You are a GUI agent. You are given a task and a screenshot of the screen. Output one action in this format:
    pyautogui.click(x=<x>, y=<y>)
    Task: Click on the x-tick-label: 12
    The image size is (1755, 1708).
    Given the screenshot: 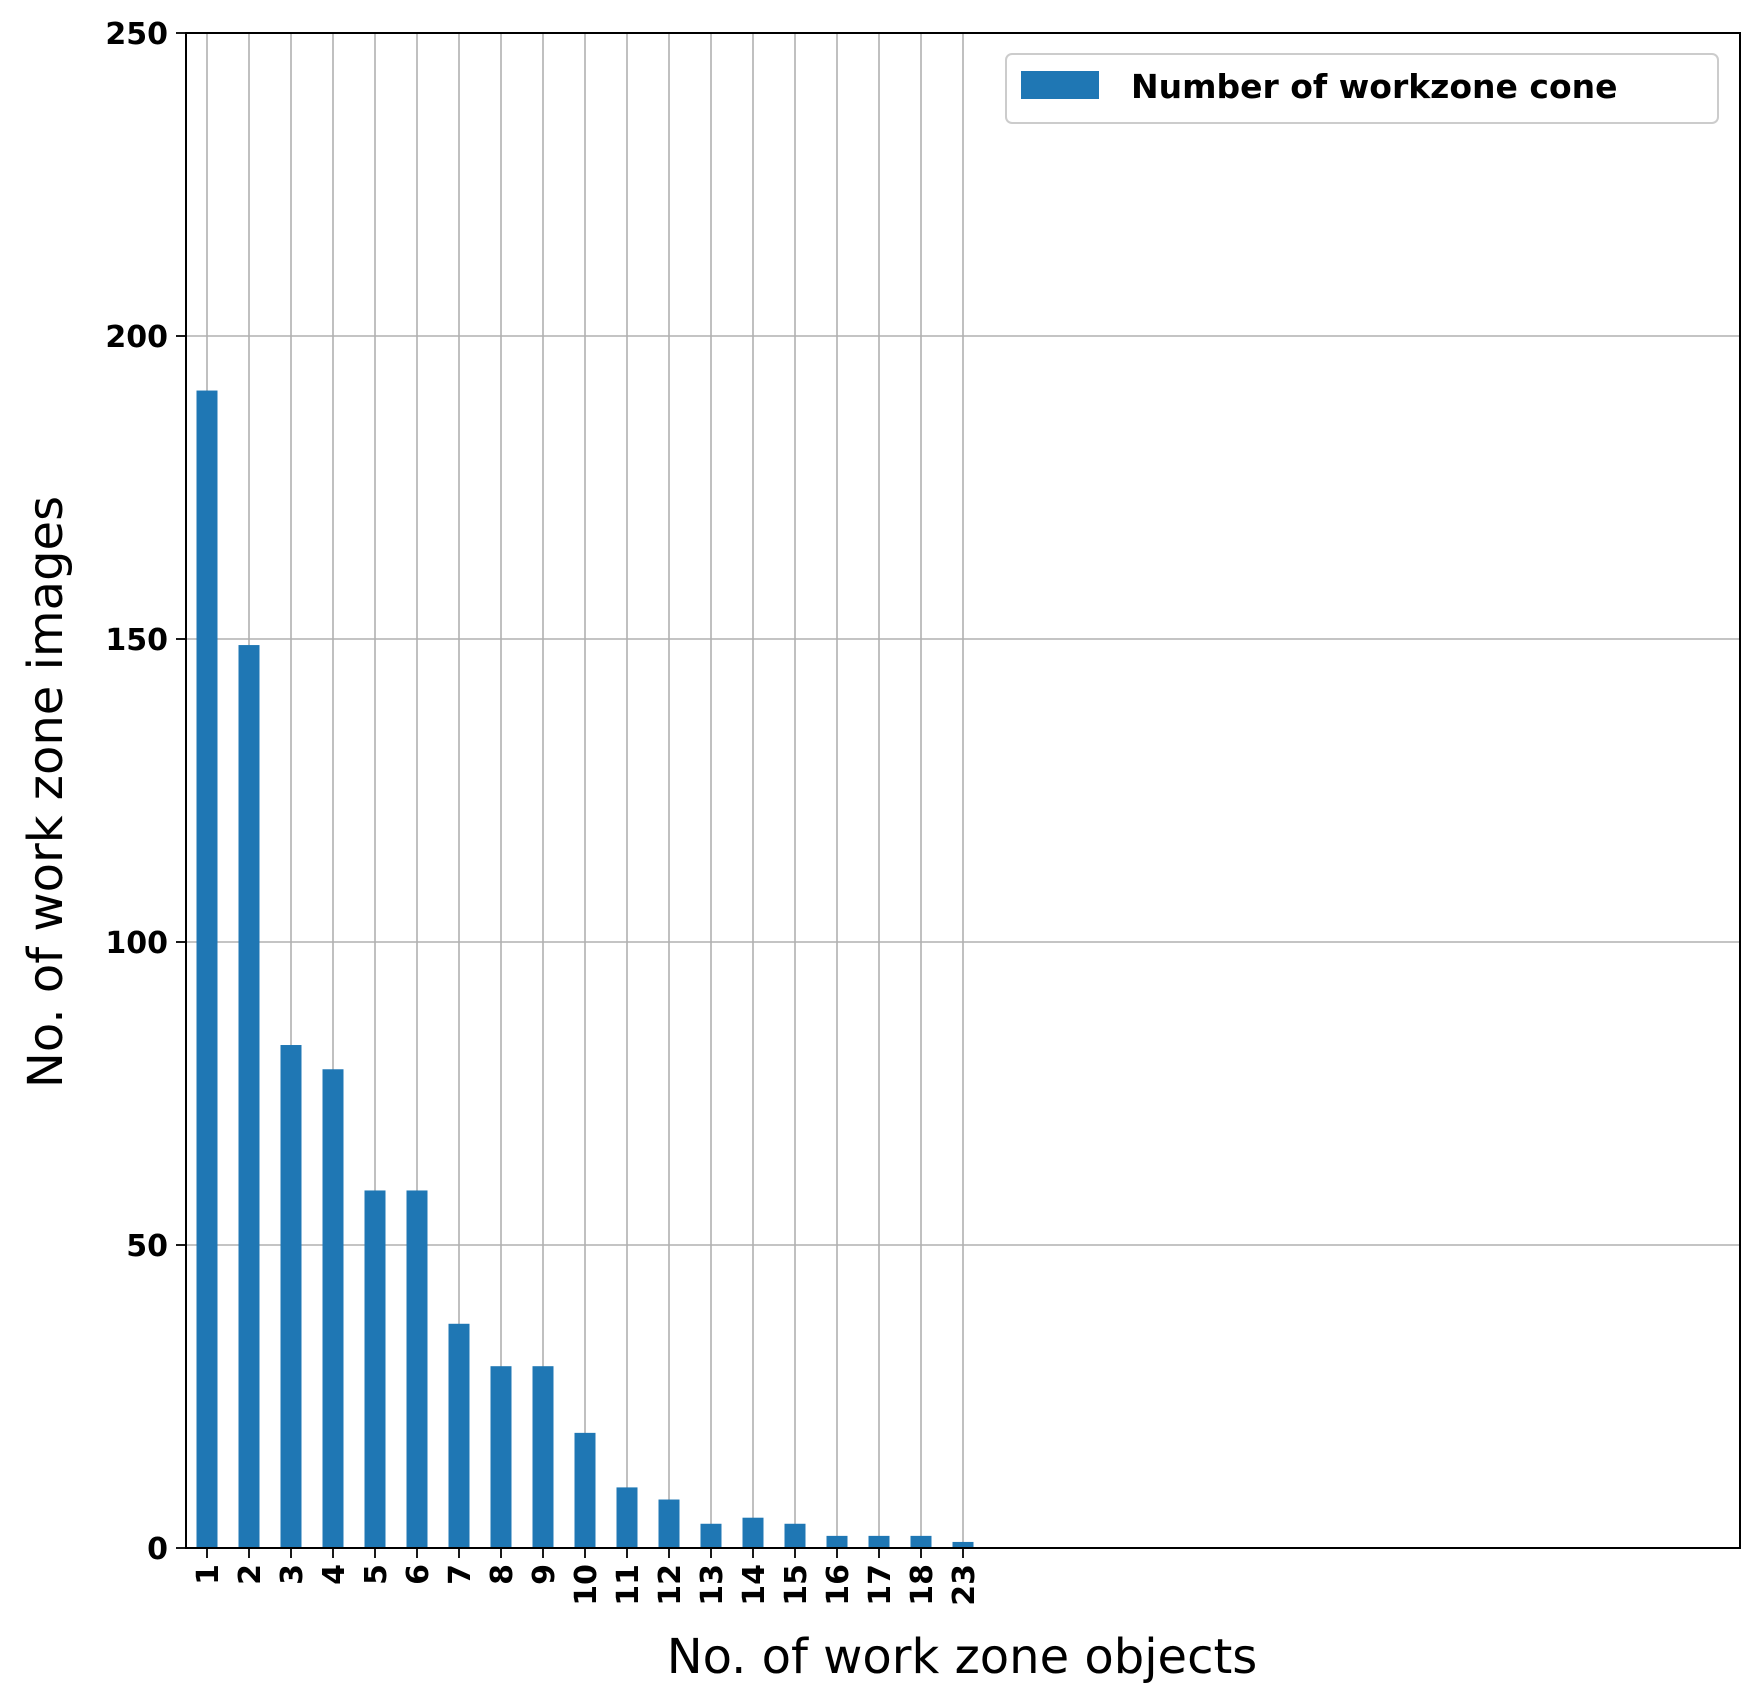 What is the action you would take?
    pyautogui.click(x=670, y=1585)
    